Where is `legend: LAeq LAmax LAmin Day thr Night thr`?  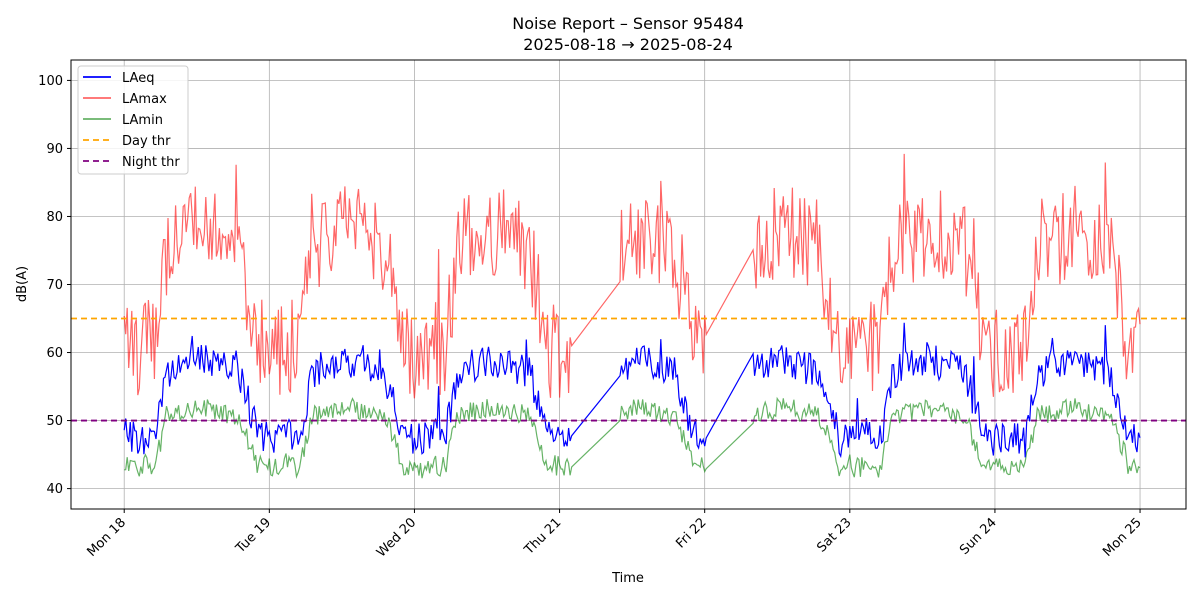 legend: LAeq LAmax LAmin Day thr Night thr is located at coordinates (133, 120).